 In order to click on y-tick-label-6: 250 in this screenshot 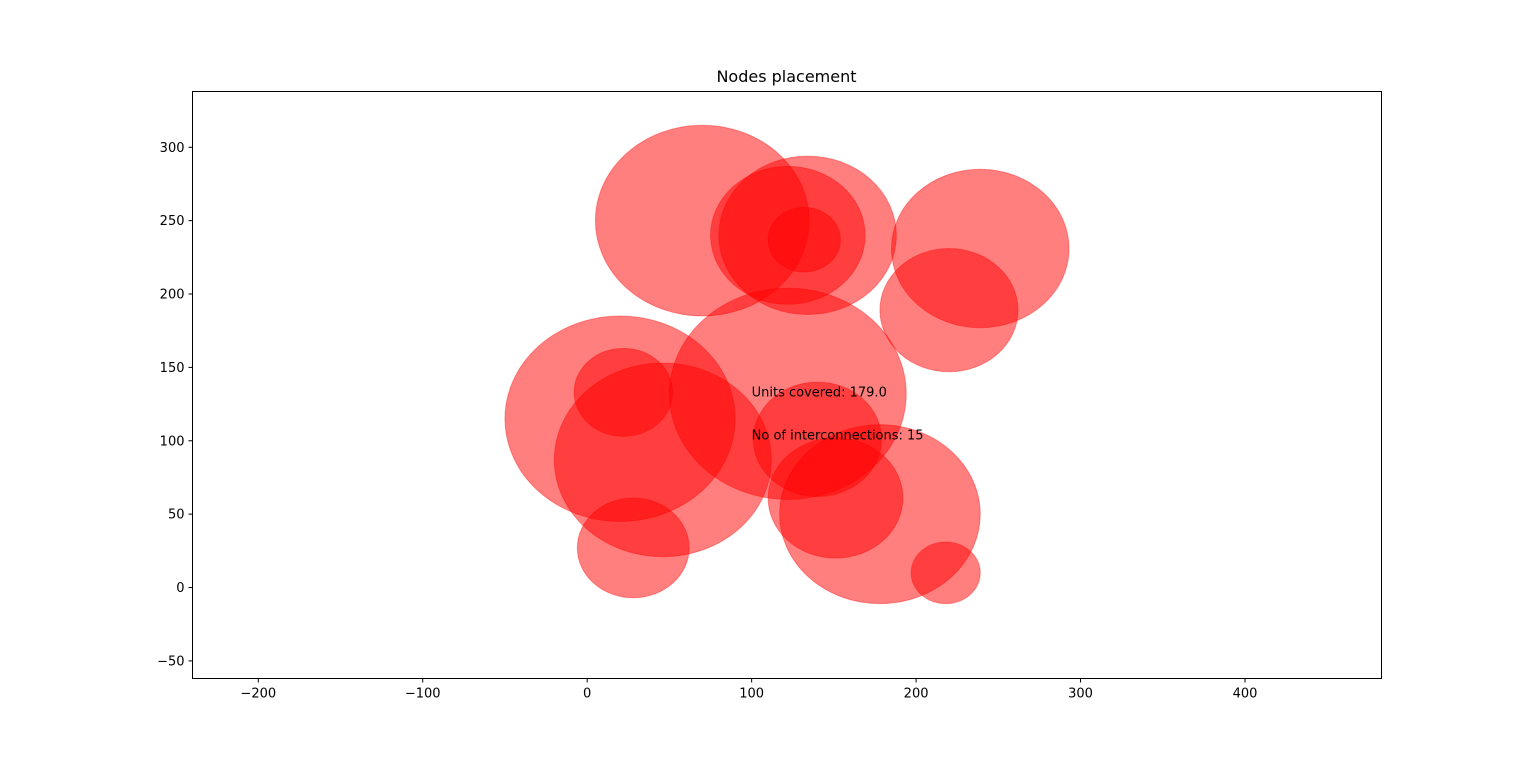, I will do `click(172, 221)`.